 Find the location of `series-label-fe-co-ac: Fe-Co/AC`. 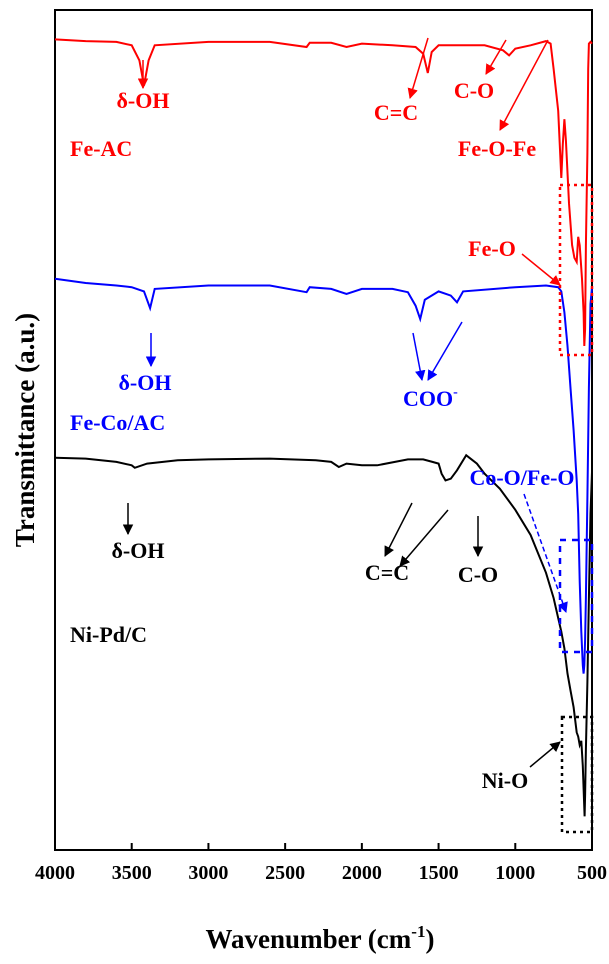

series-label-fe-co-ac: Fe-Co/AC is located at coordinates (117, 422).